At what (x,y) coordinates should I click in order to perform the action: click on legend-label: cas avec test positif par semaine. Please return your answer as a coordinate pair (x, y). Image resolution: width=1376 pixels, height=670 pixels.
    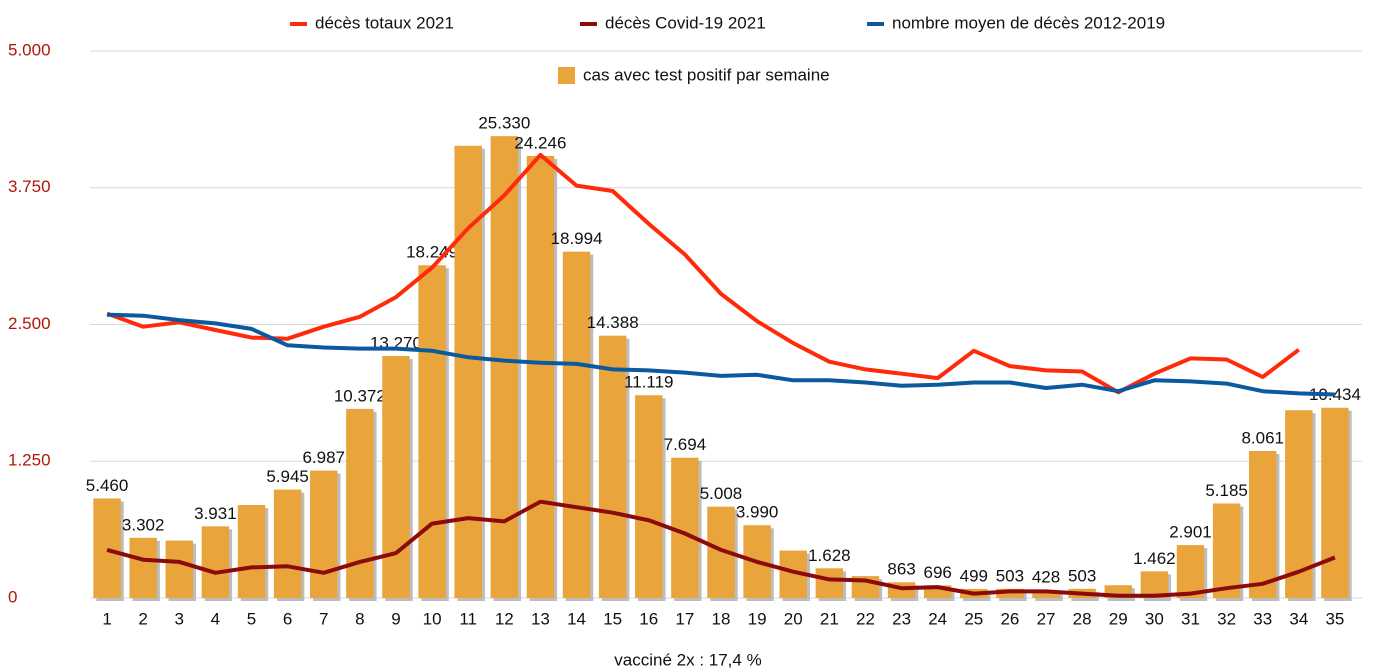
    Looking at the image, I should click on (706, 74).